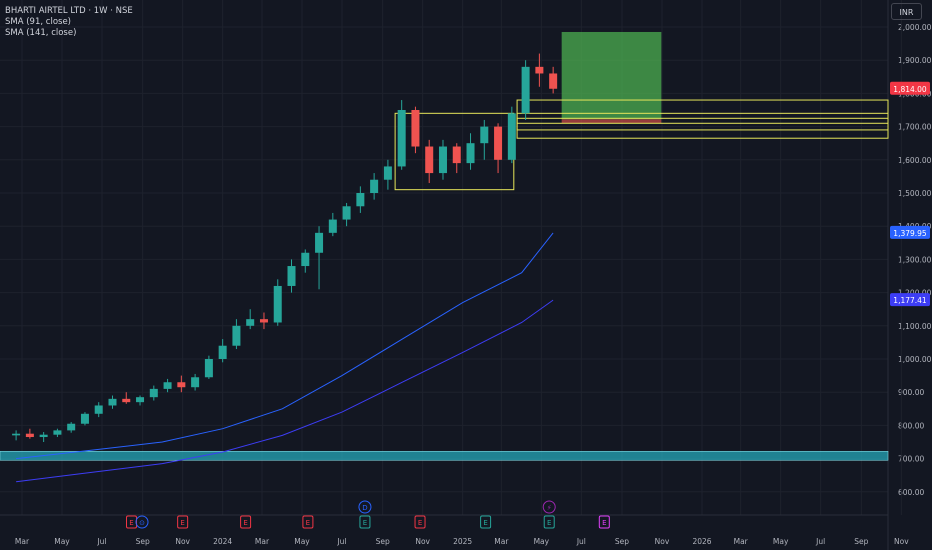 The image size is (932, 550). What do you see at coordinates (915, 127) in the screenshot?
I see `y-tick-label: 1,700.00` at bounding box center [915, 127].